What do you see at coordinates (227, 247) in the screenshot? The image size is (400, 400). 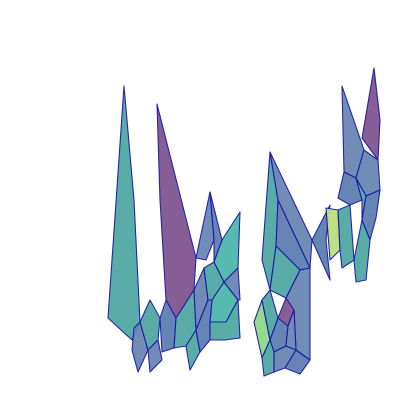 I see `cell-cyan` at bounding box center [227, 247].